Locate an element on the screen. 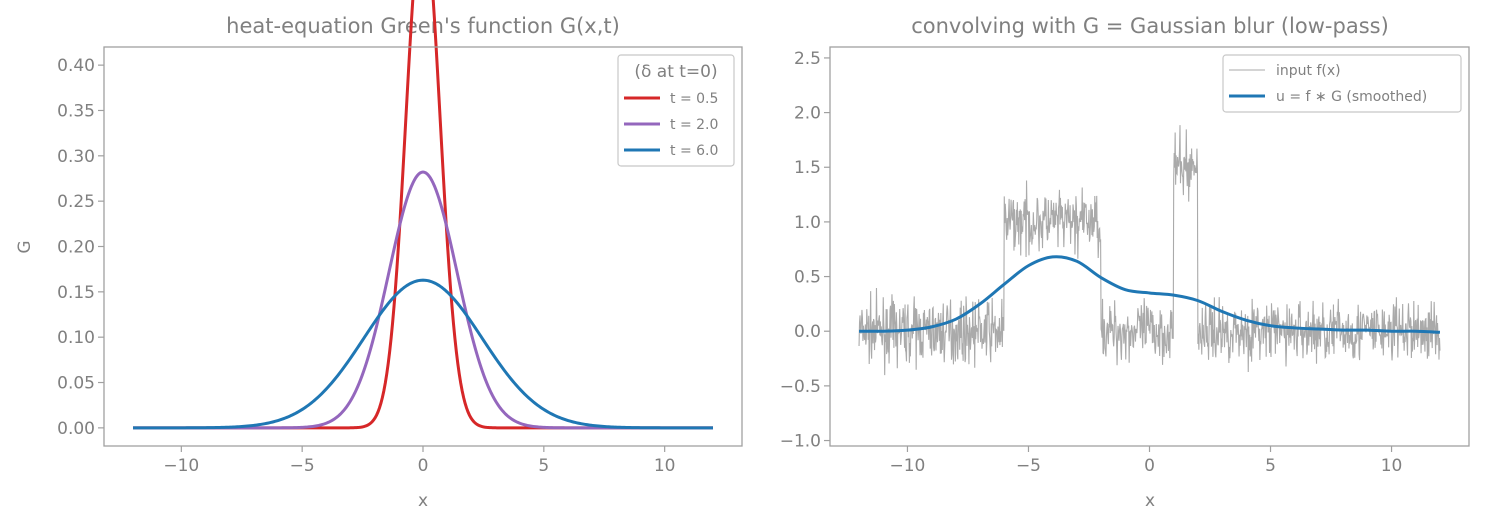  y-tick-label: 0.30 is located at coordinates (76, 157).